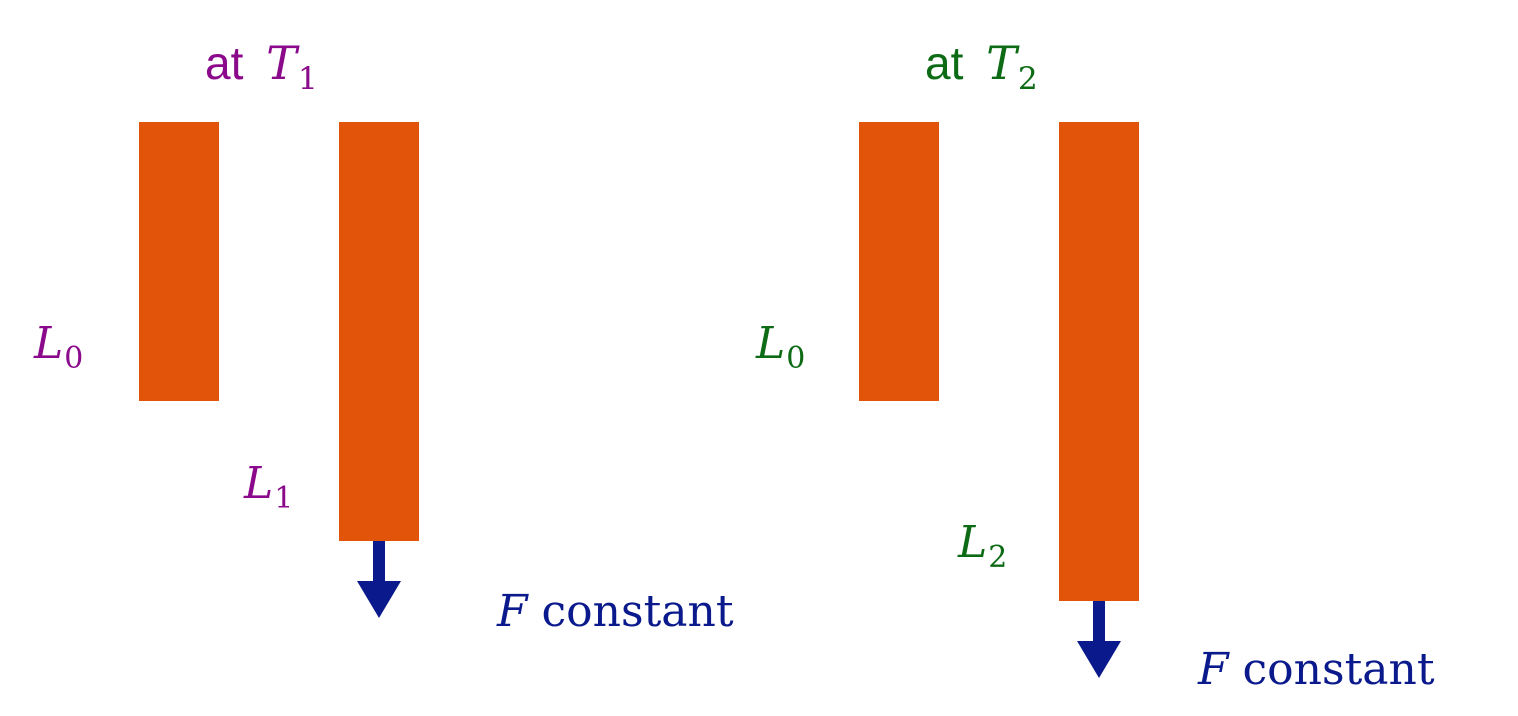  What do you see at coordinates (981, 66) in the screenshot?
I see `title-t2: at T2` at bounding box center [981, 66].